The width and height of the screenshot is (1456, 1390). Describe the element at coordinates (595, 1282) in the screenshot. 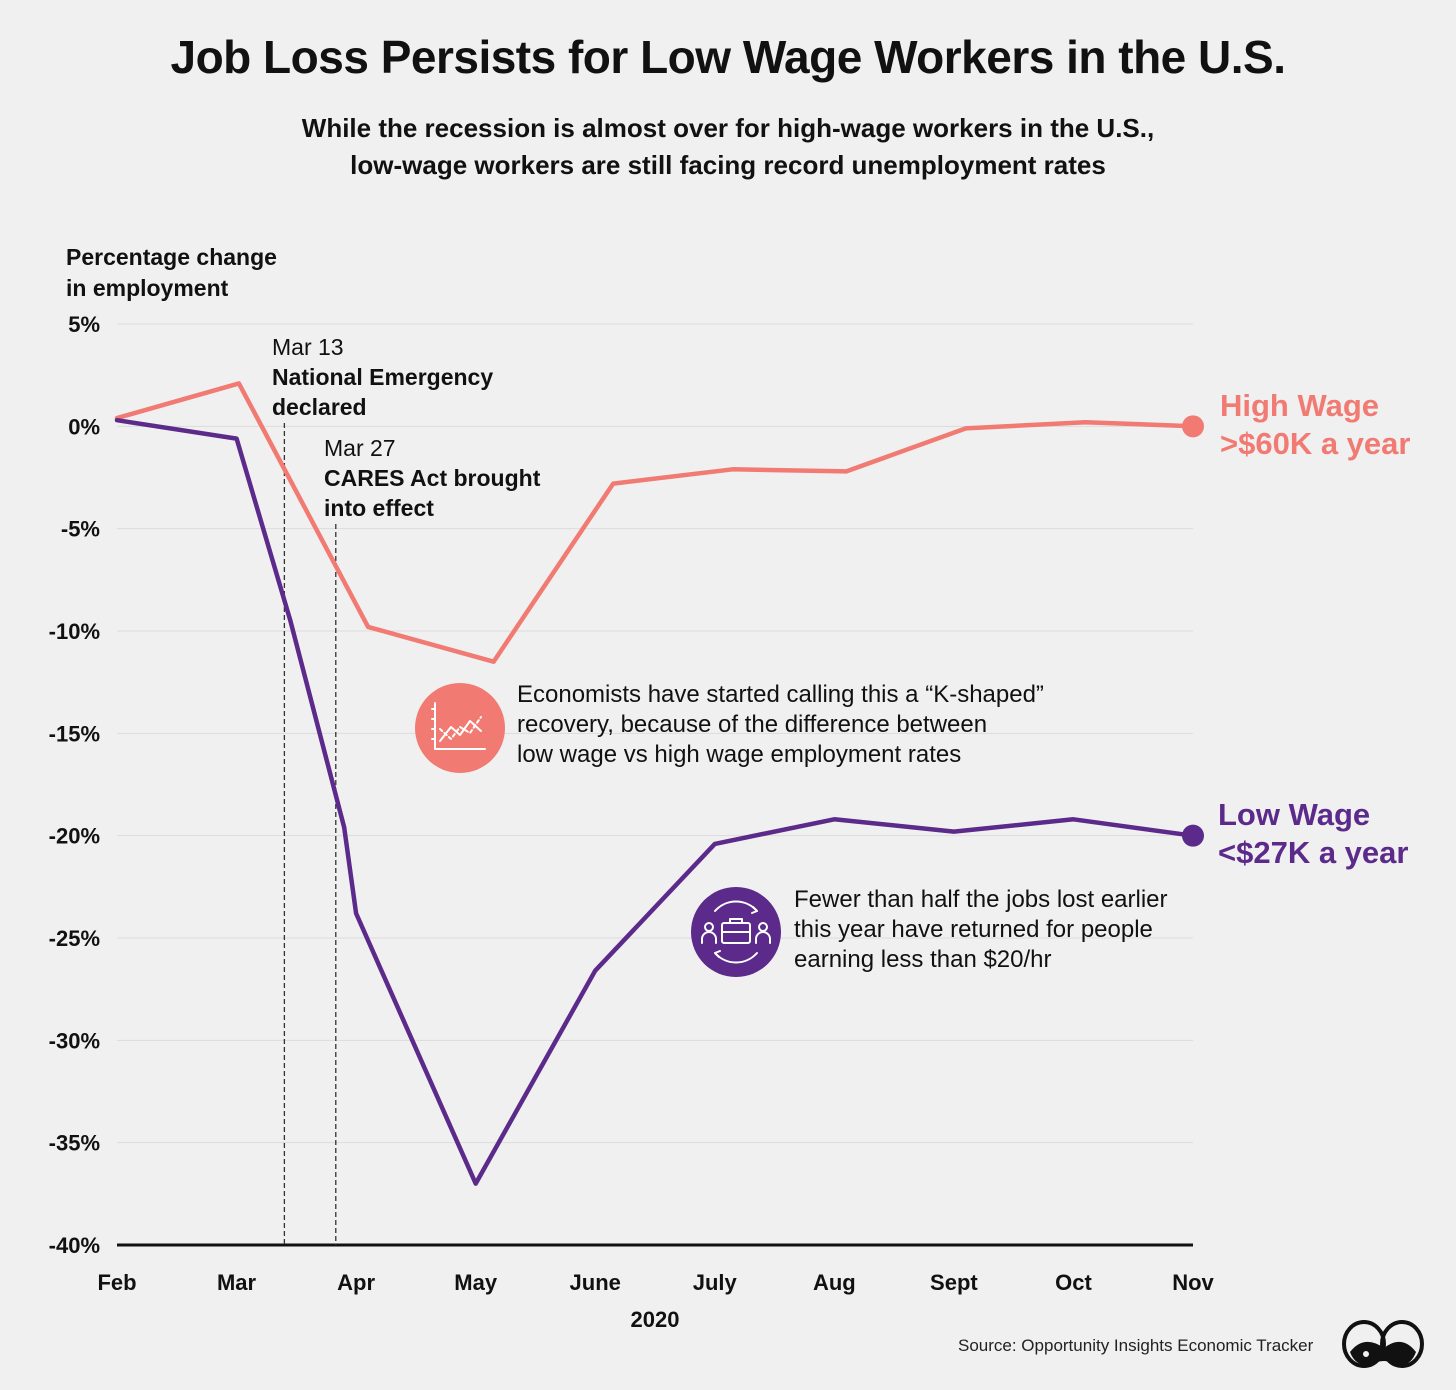

I see `x-tick-label: June` at that location.